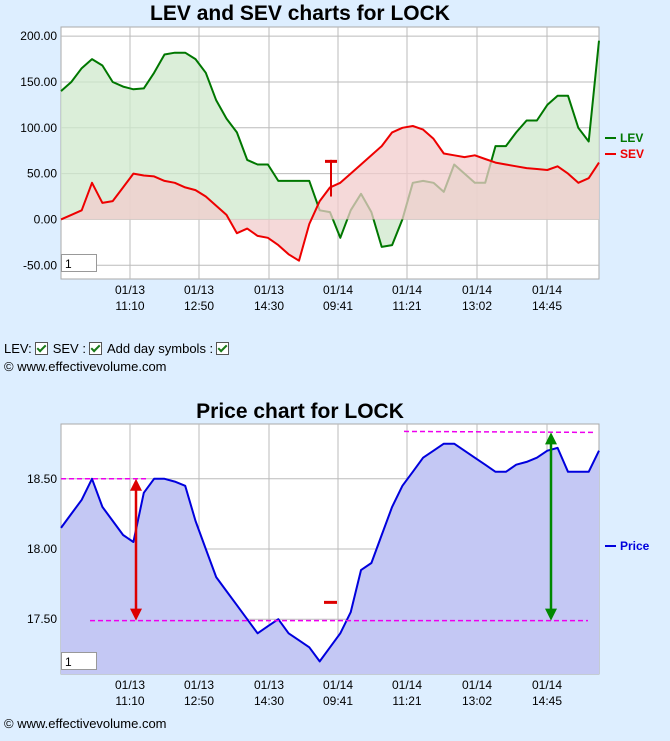 The image size is (670, 741). Describe the element at coordinates (38, 36) in the screenshot. I see `y-tick-label: 200.00` at that location.